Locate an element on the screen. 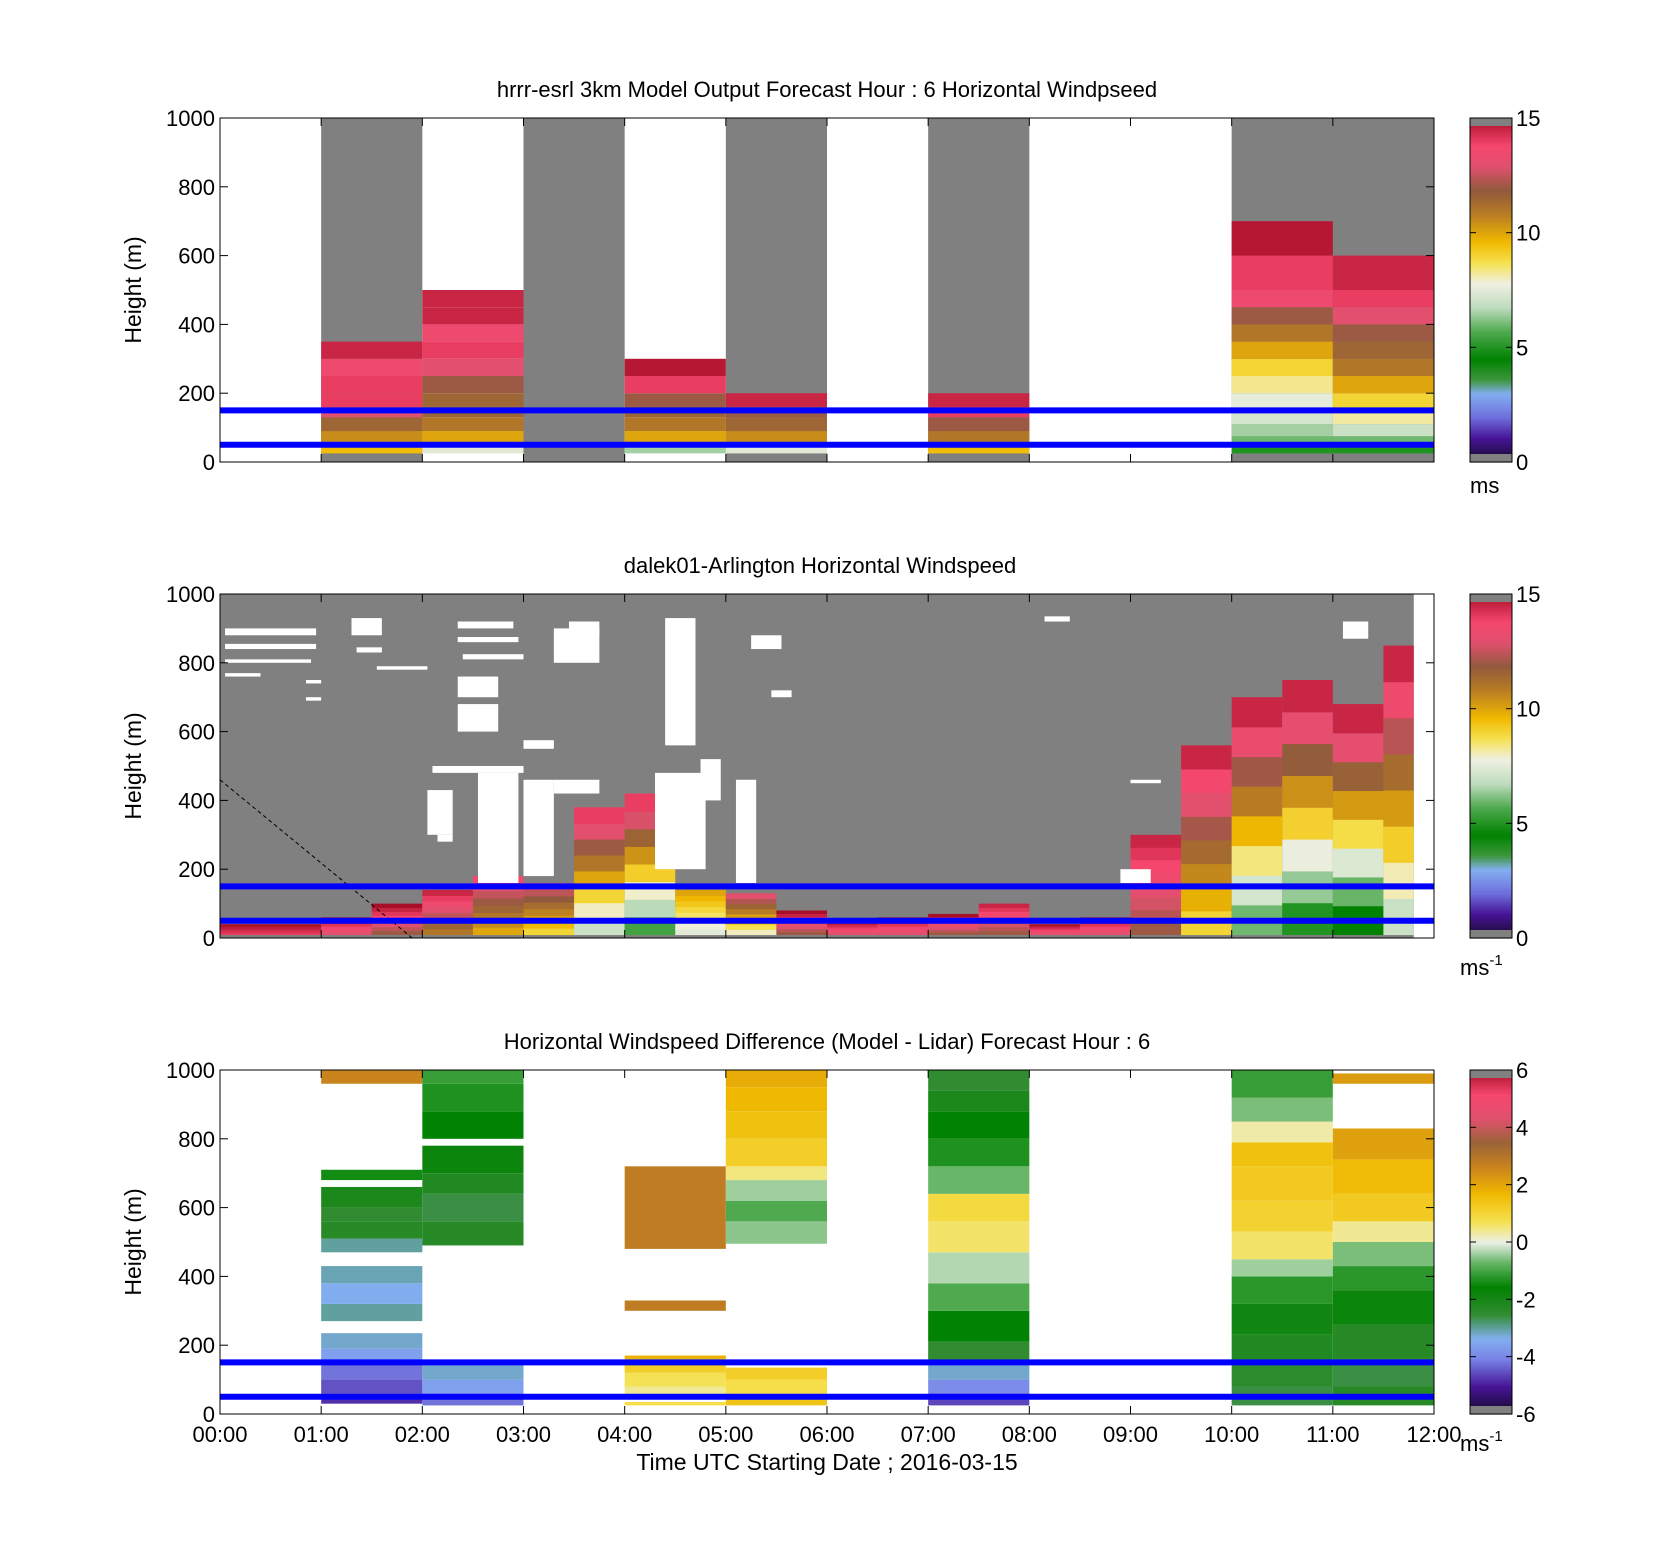  reference-lines is located at coordinates (827, 1379).